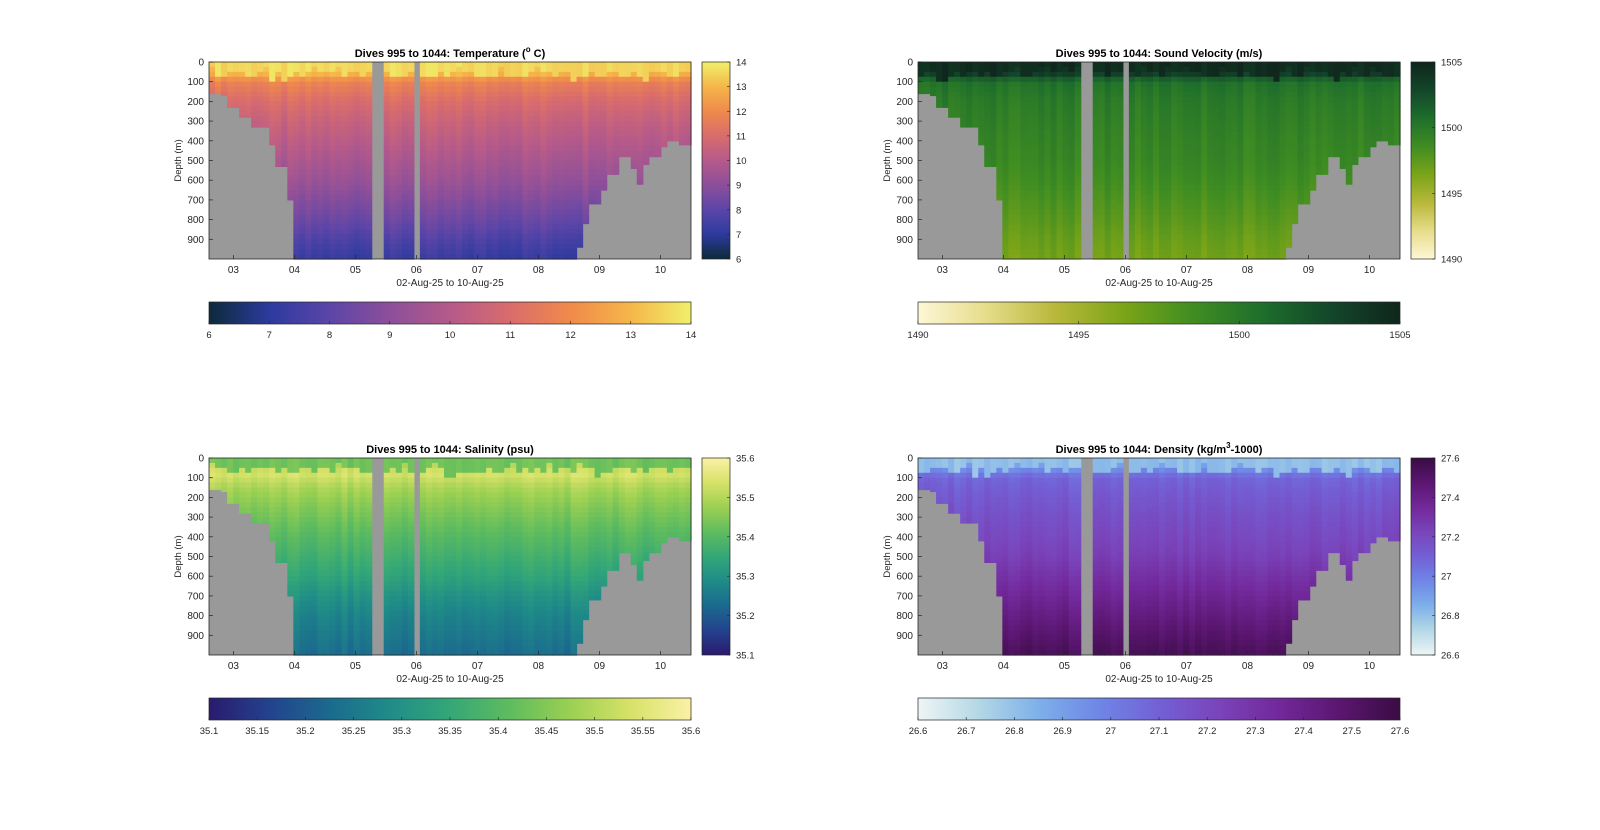 This screenshot has height=830, width=1600. Describe the element at coordinates (539, 270) in the screenshot. I see `x-tick-label: 08` at that location.